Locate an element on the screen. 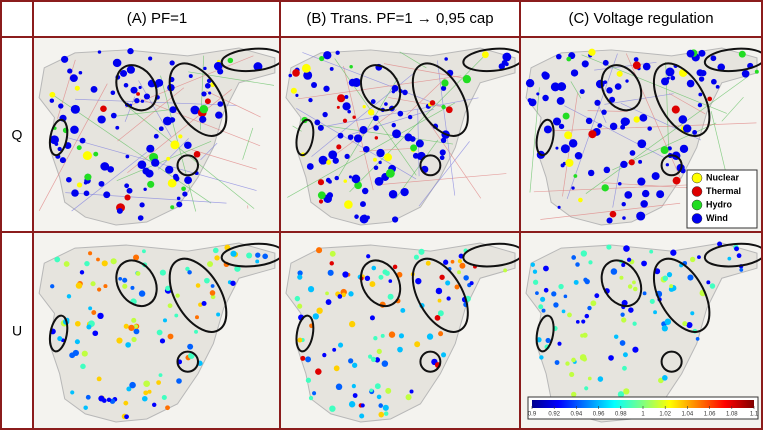 This screenshot has width=763, height=435. column-header: (B) Trans. PF=1 → 0,95 cap is located at coordinates (399, 18).